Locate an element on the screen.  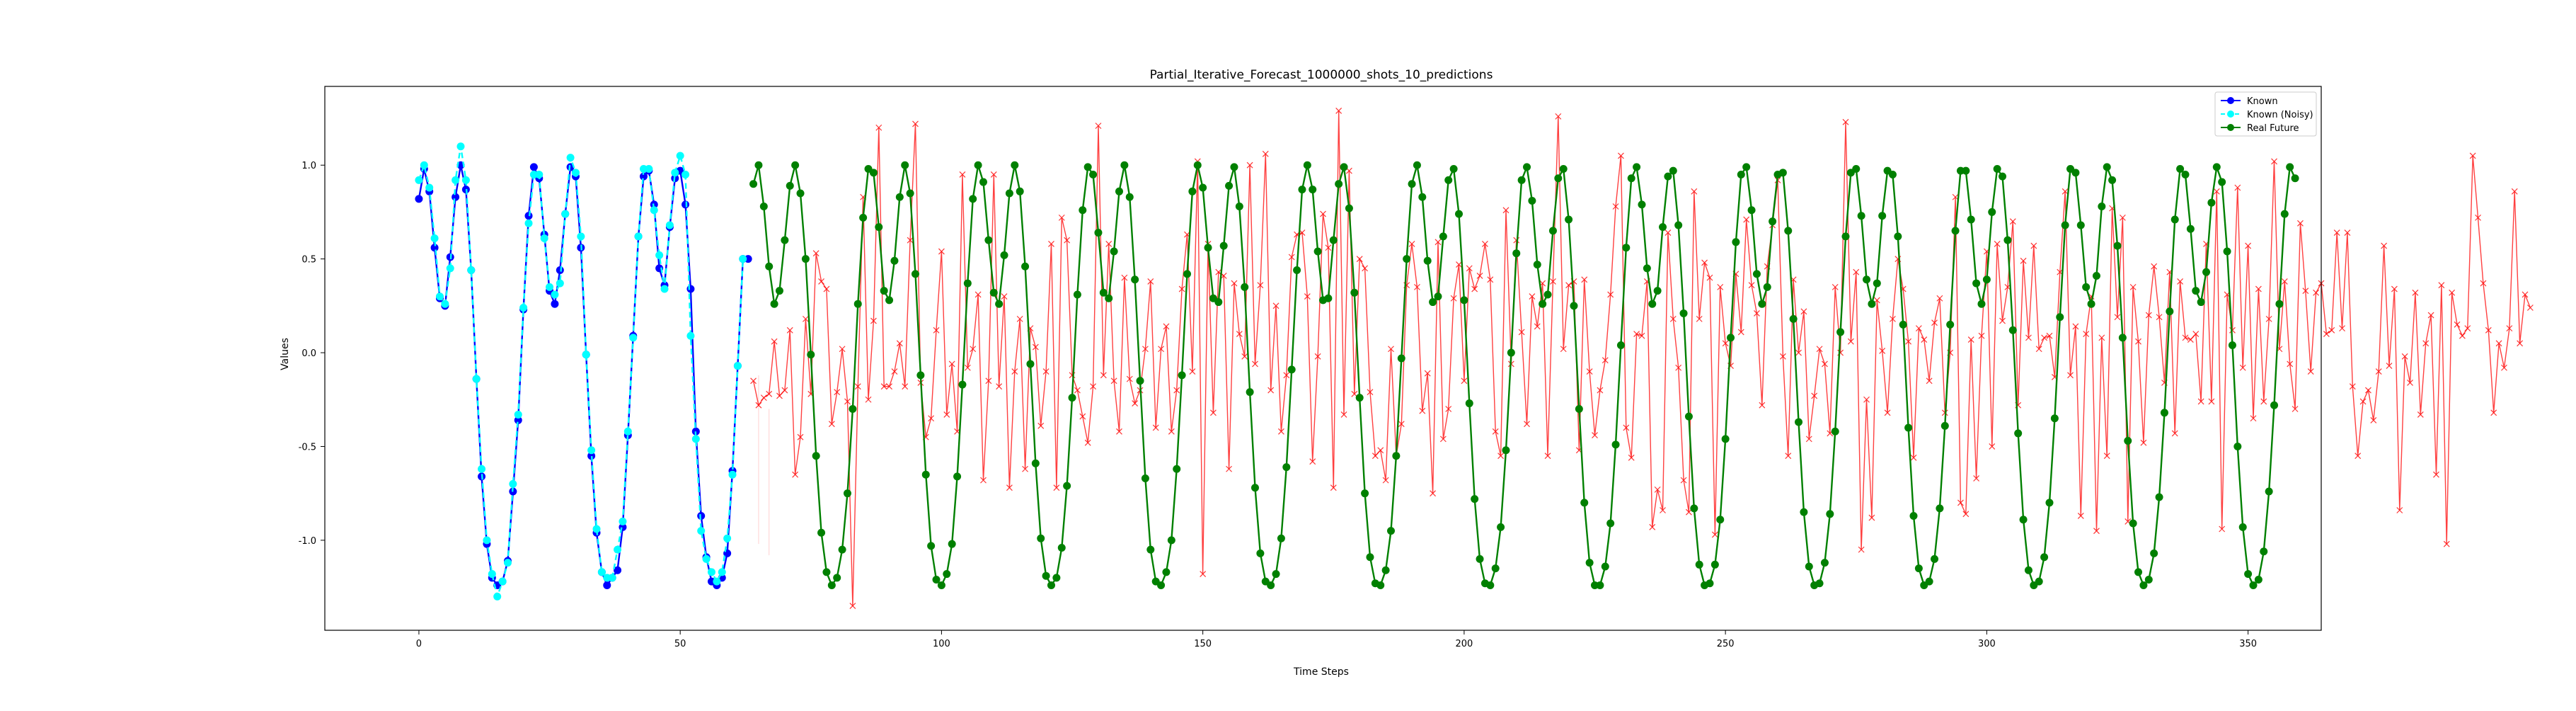
y-tick-label: 0.0 is located at coordinates (308, 353).